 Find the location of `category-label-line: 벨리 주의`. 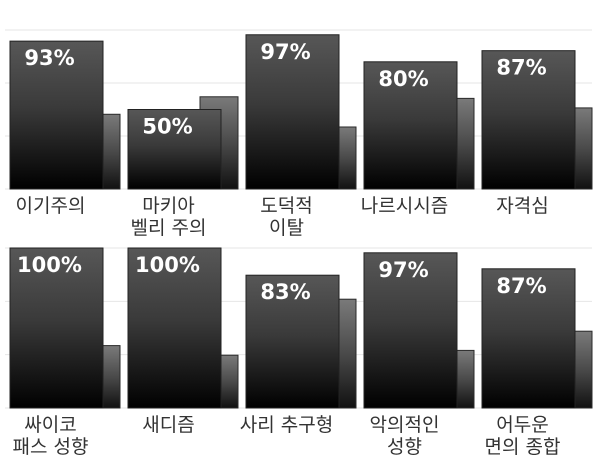

category-label-line: 벨리 주의 is located at coordinates (169, 228).